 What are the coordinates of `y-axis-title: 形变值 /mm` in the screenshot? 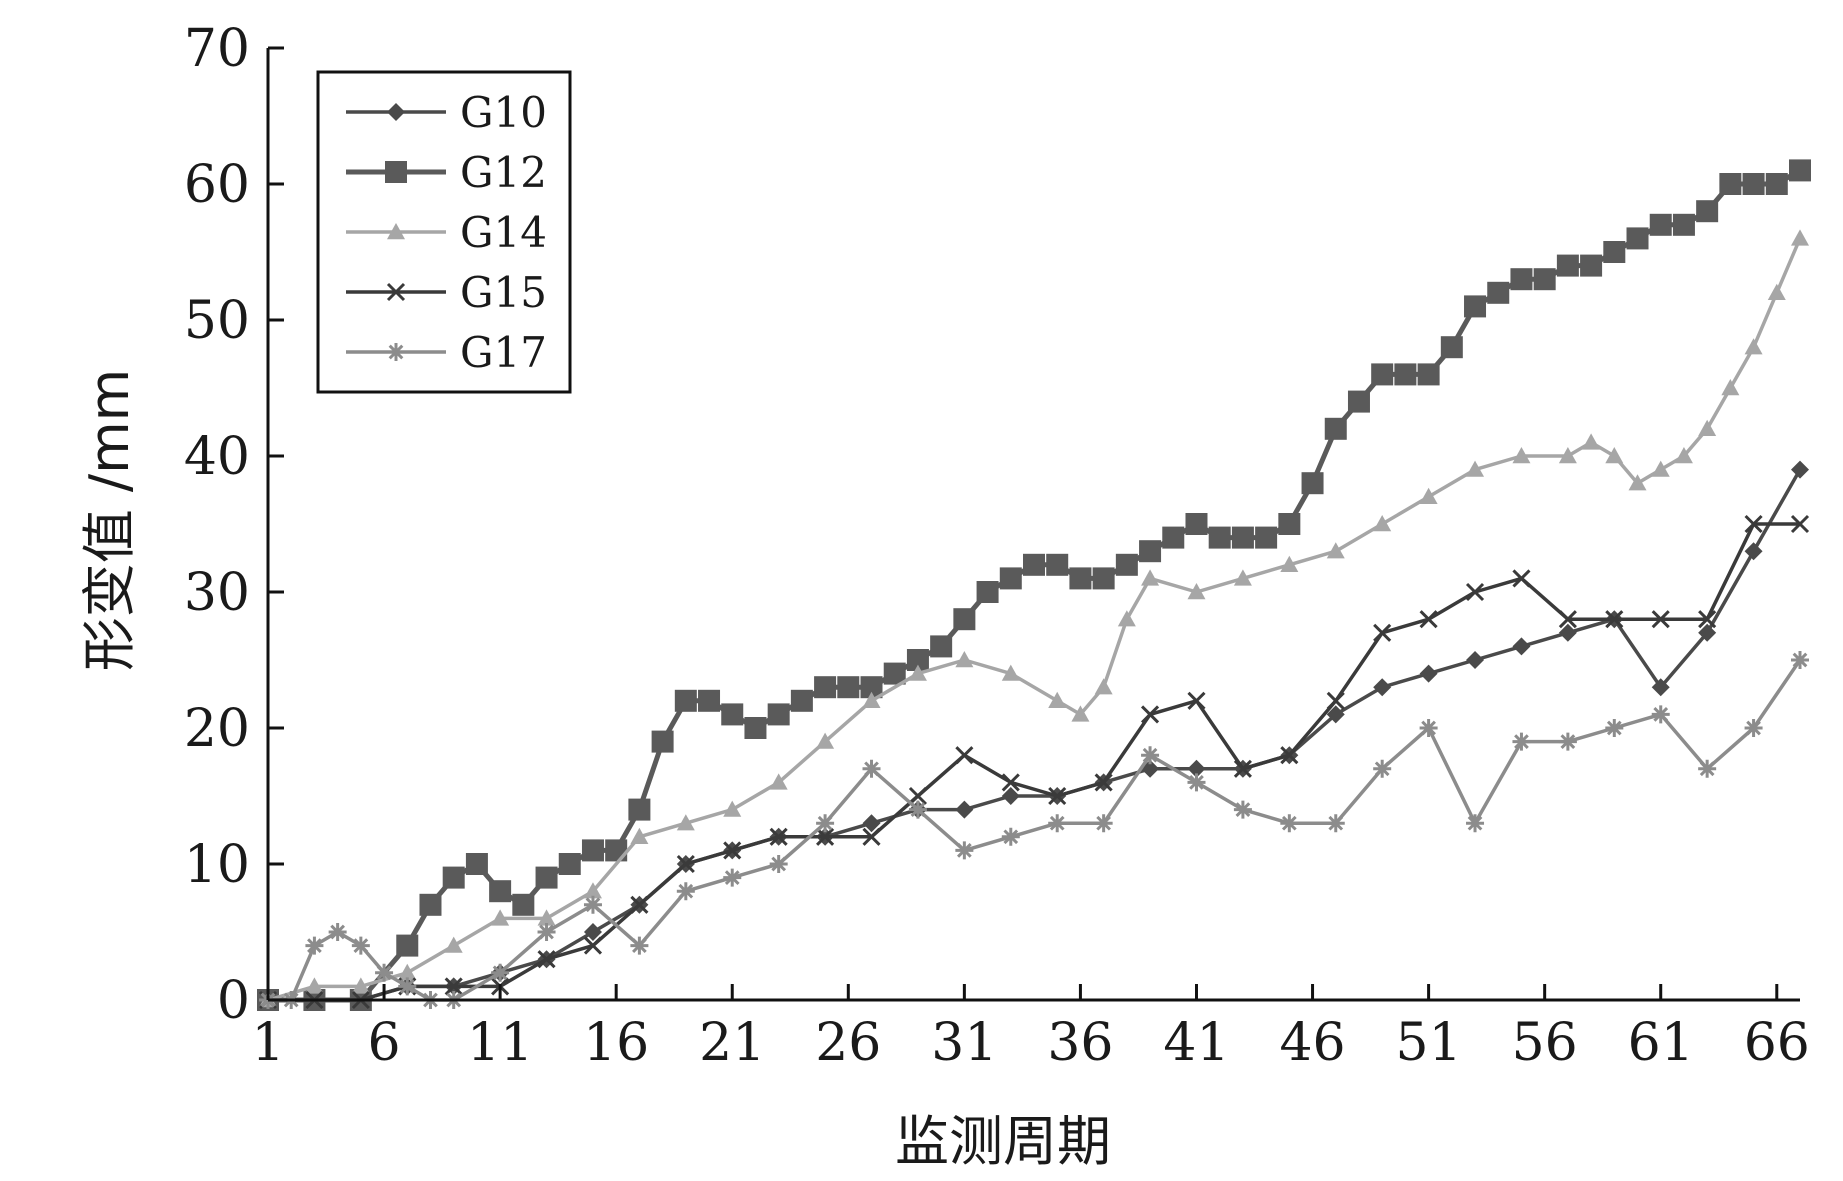 It's located at (109, 520).